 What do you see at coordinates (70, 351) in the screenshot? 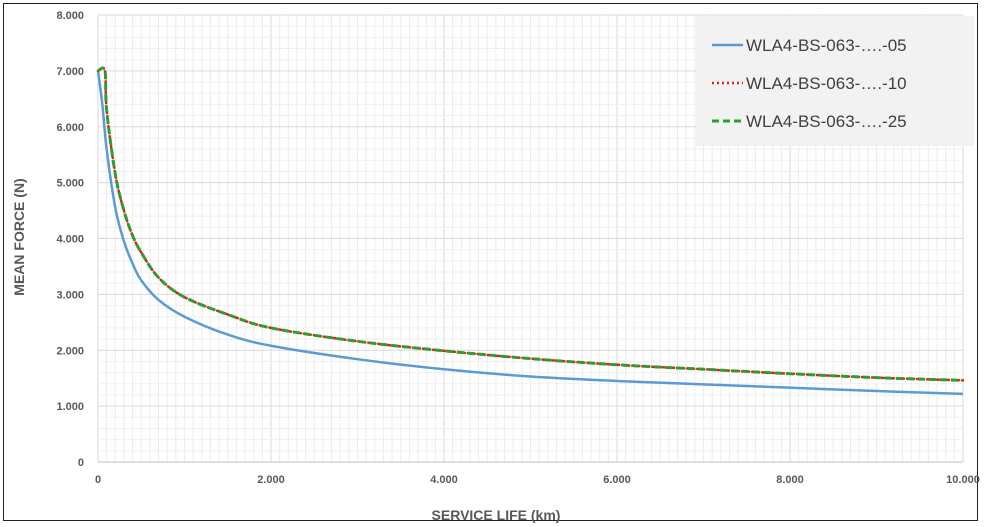
I see `y-tick-label: 2.000` at bounding box center [70, 351].